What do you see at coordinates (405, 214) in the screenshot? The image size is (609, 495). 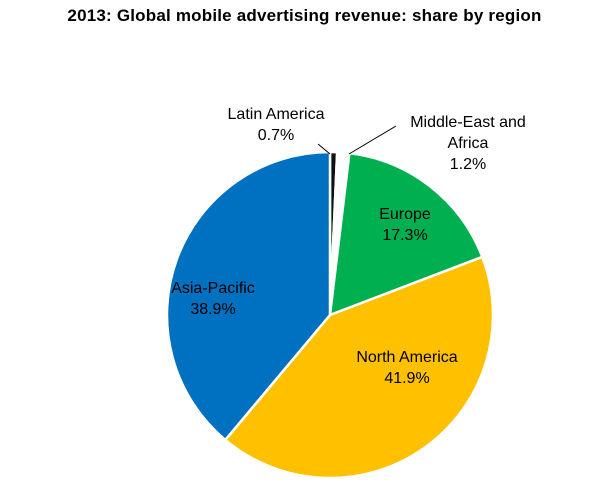 I see `label-name-europe: Europe` at bounding box center [405, 214].